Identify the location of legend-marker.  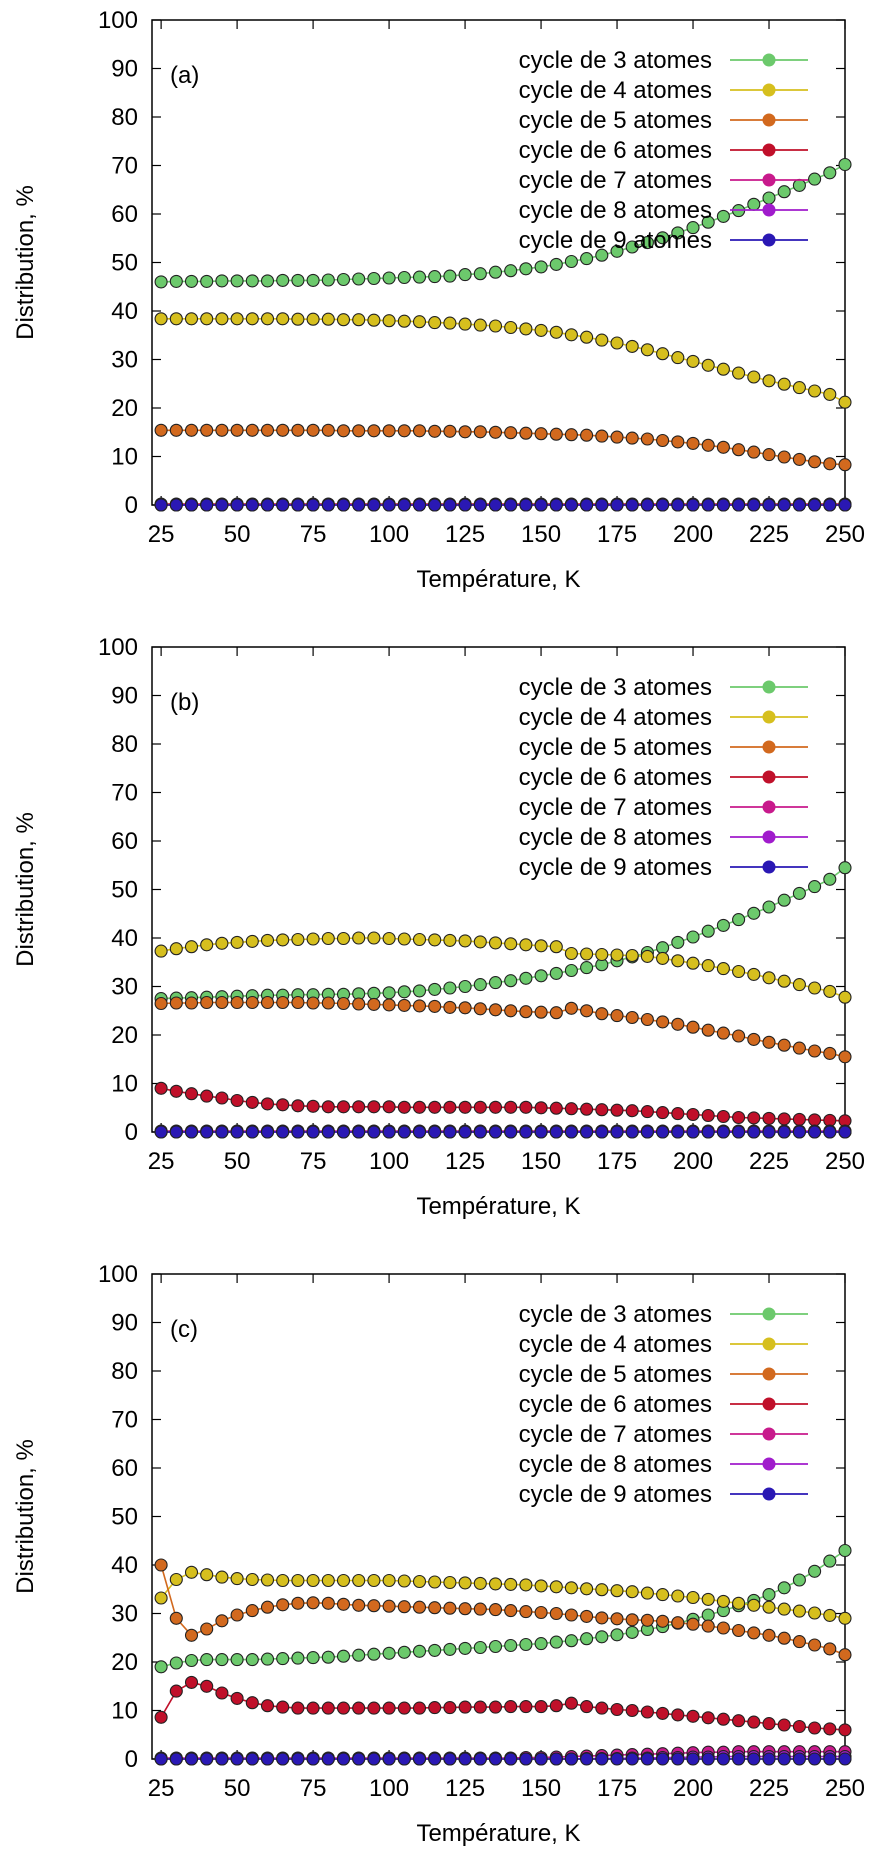
(769, 240).